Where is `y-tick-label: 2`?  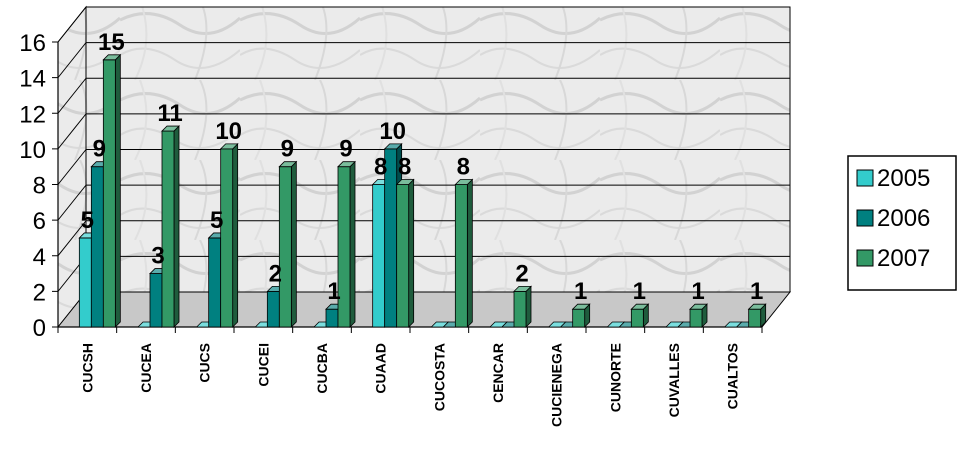
y-tick-label: 2 is located at coordinates (39, 292).